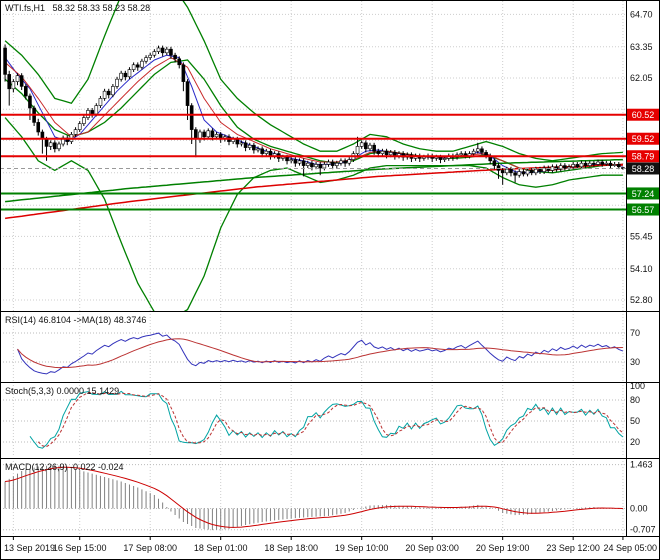 This screenshot has height=560, width=660. Describe the element at coordinates (630, 548) in the screenshot. I see `svg-text: 24 Sep 05:00` at that location.